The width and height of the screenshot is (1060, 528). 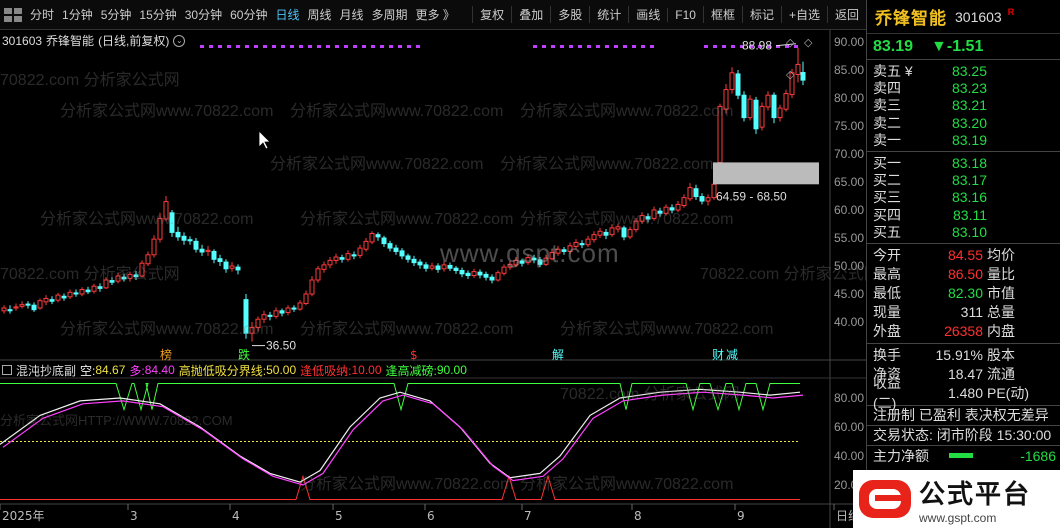 I want to click on period-tab: 多周期, so click(x=389, y=15).